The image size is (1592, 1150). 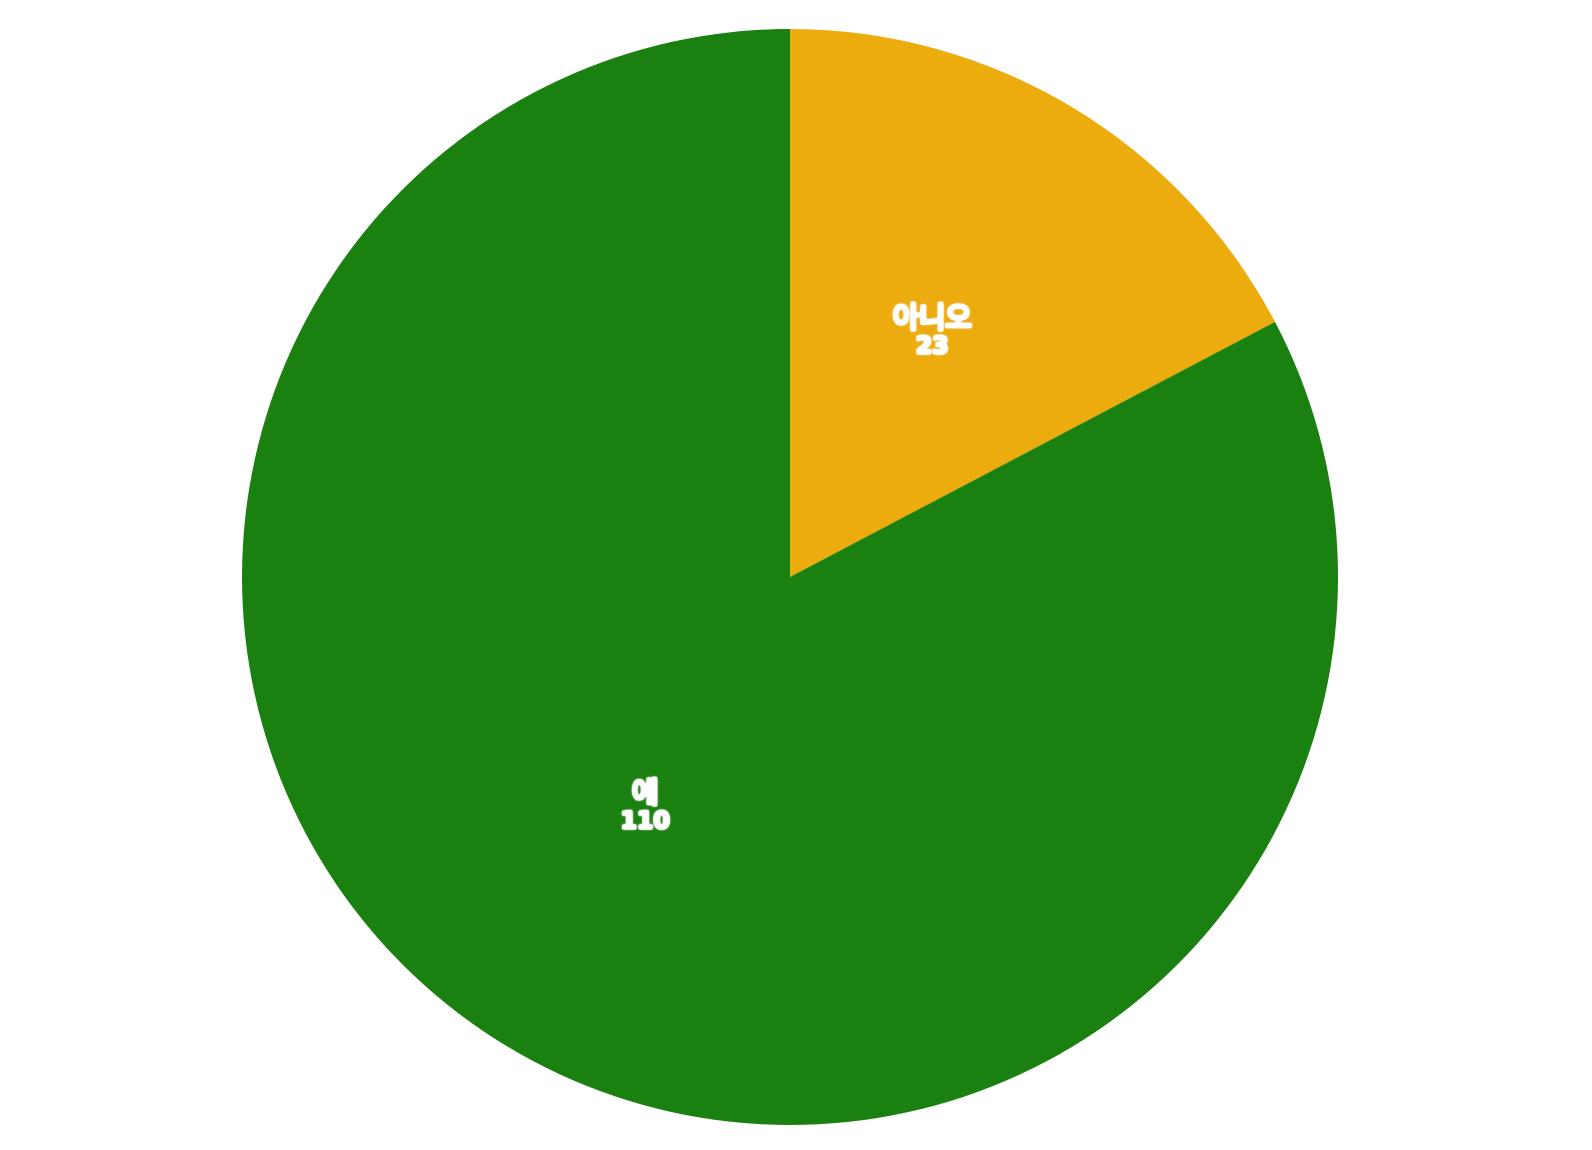 I want to click on pie-slice-label-name: 예, so click(x=645, y=792).